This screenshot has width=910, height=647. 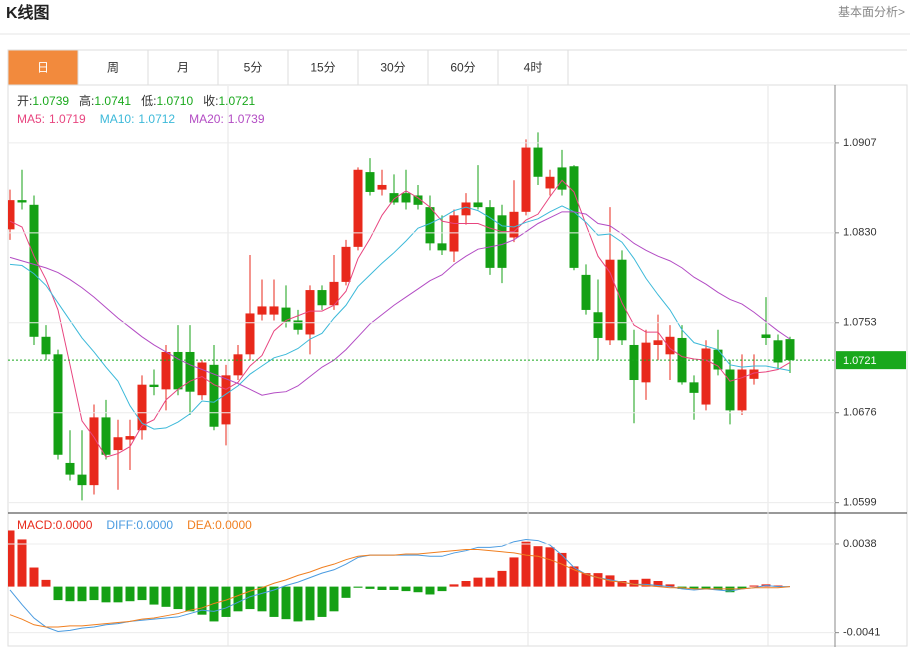 What do you see at coordinates (236, 101) in the screenshot?
I see `info-value: 1.0721` at bounding box center [236, 101].